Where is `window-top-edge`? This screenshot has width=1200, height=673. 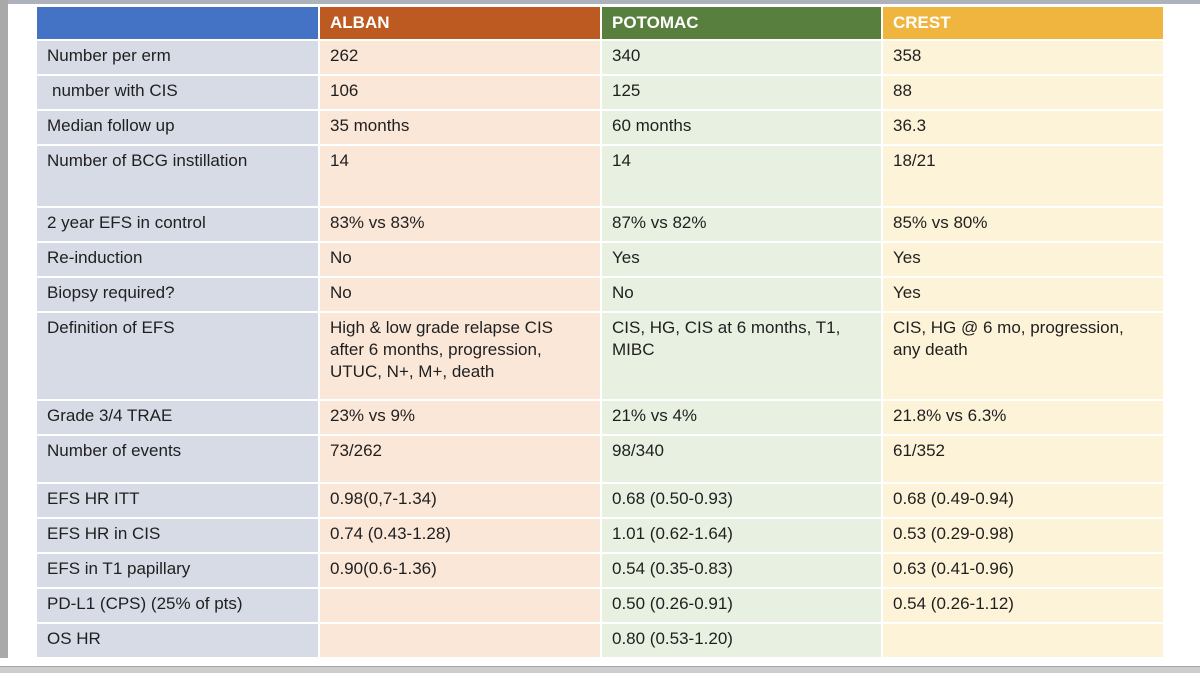 window-top-edge is located at coordinates (600, 2).